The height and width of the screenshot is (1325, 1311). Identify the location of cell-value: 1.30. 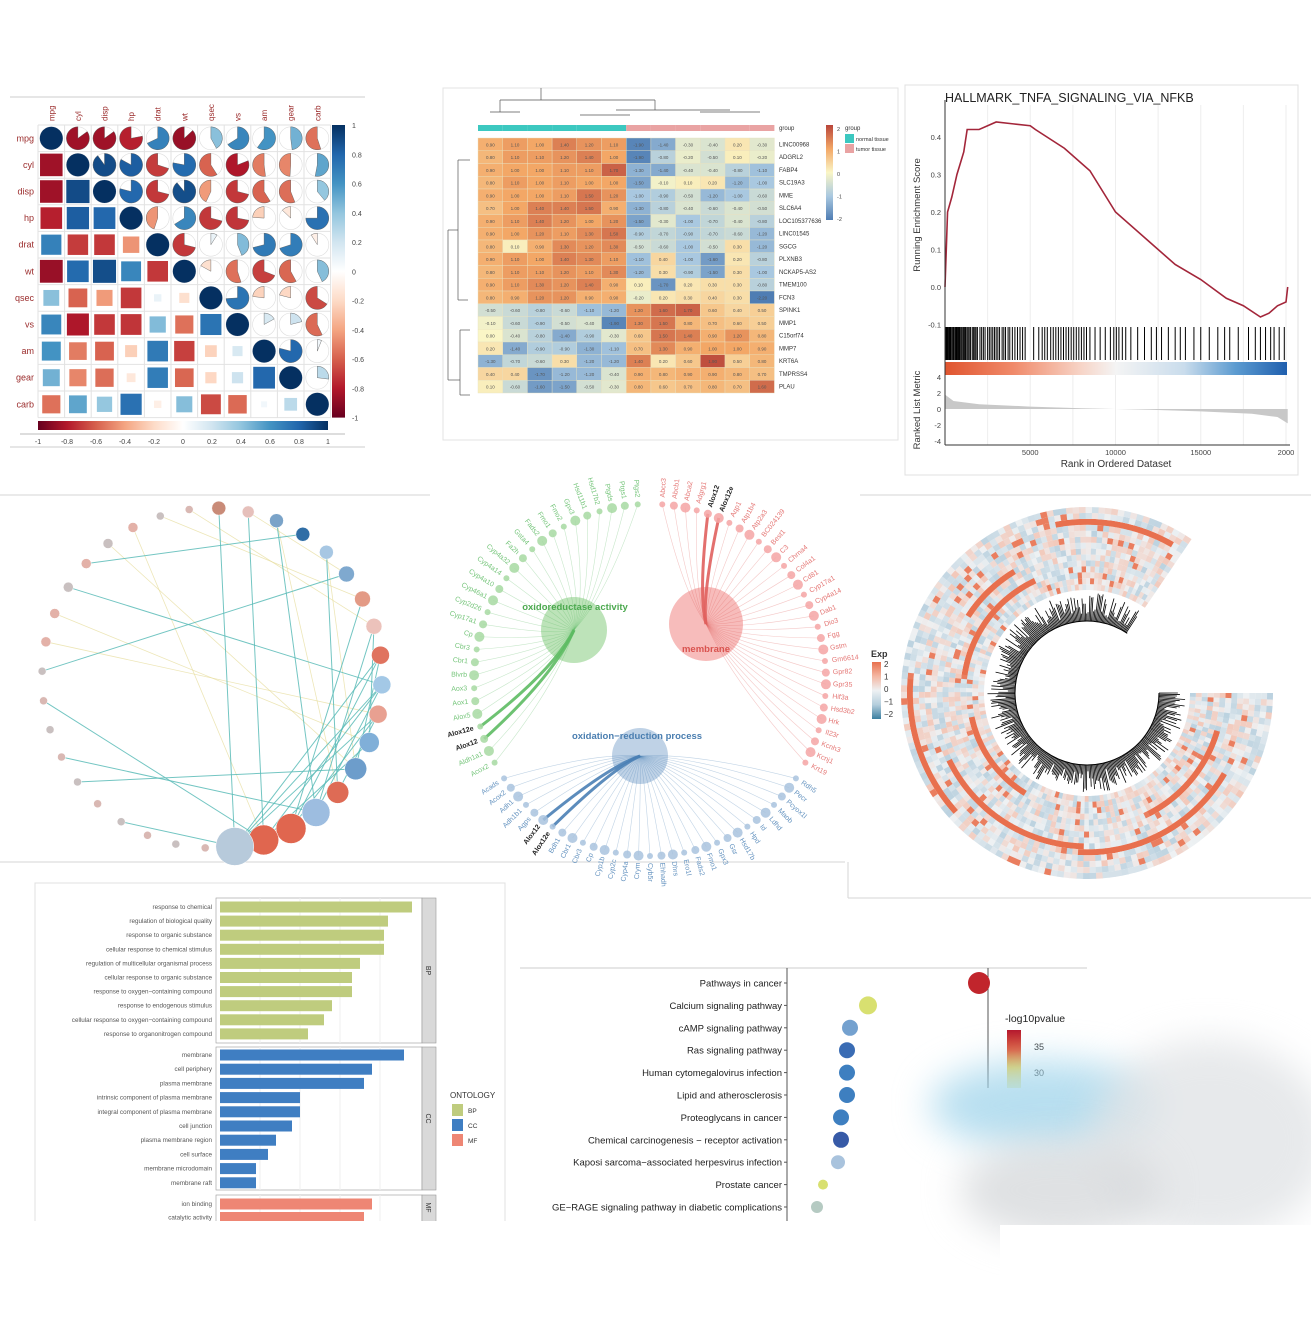
(638, 323).